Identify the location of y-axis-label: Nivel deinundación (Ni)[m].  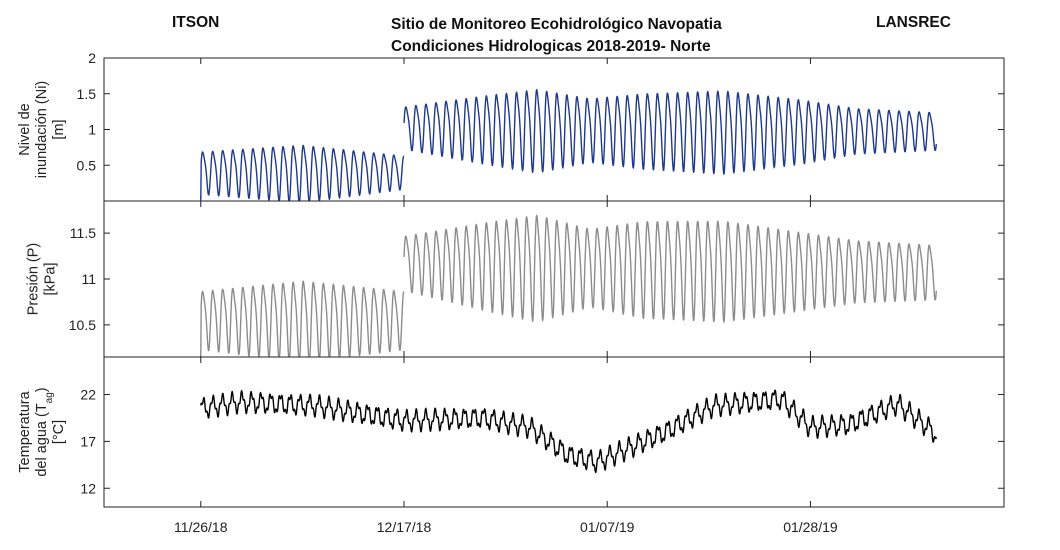
(42, 130).